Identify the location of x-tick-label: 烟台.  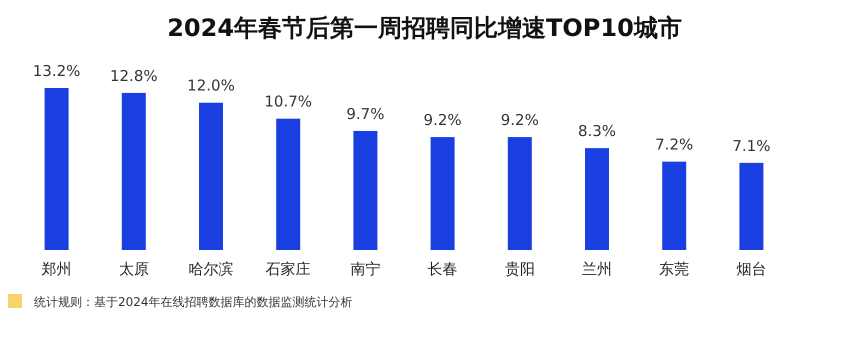
(751, 269).